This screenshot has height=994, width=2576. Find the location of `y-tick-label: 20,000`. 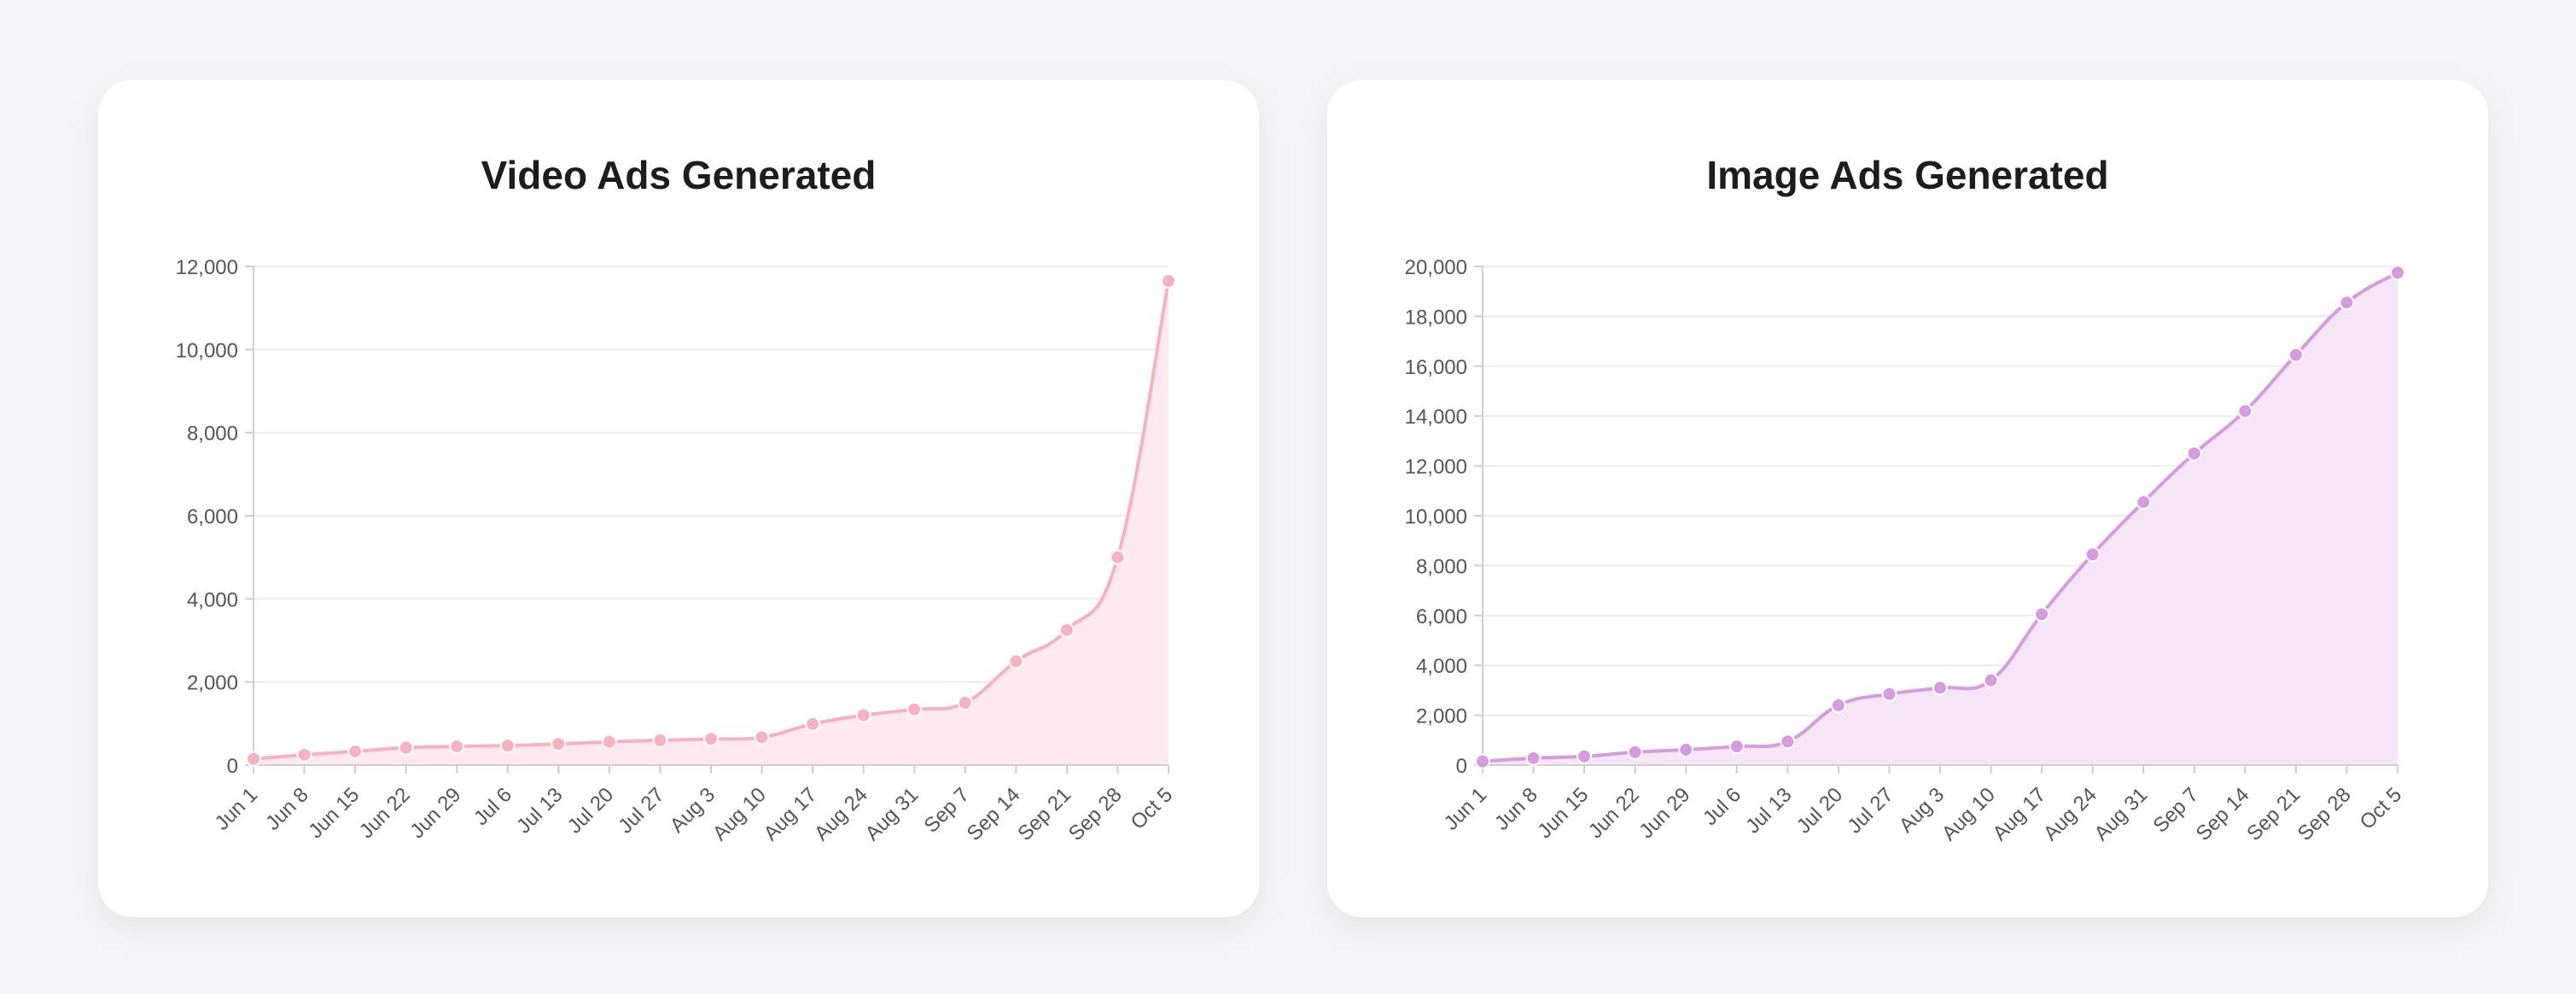

y-tick-label: 20,000 is located at coordinates (1436, 267).